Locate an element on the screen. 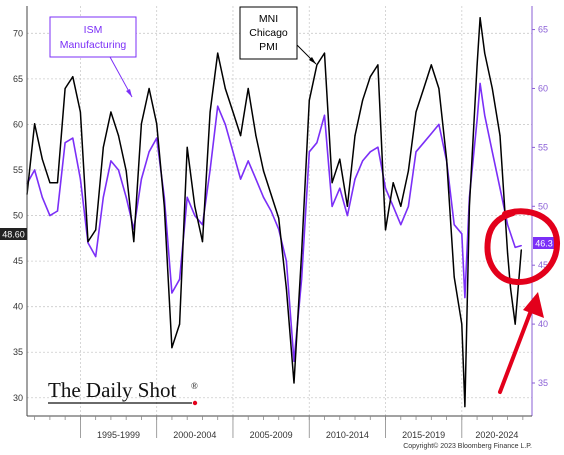 This screenshot has width=564, height=455. svg-text: ISM is located at coordinates (93, 30).